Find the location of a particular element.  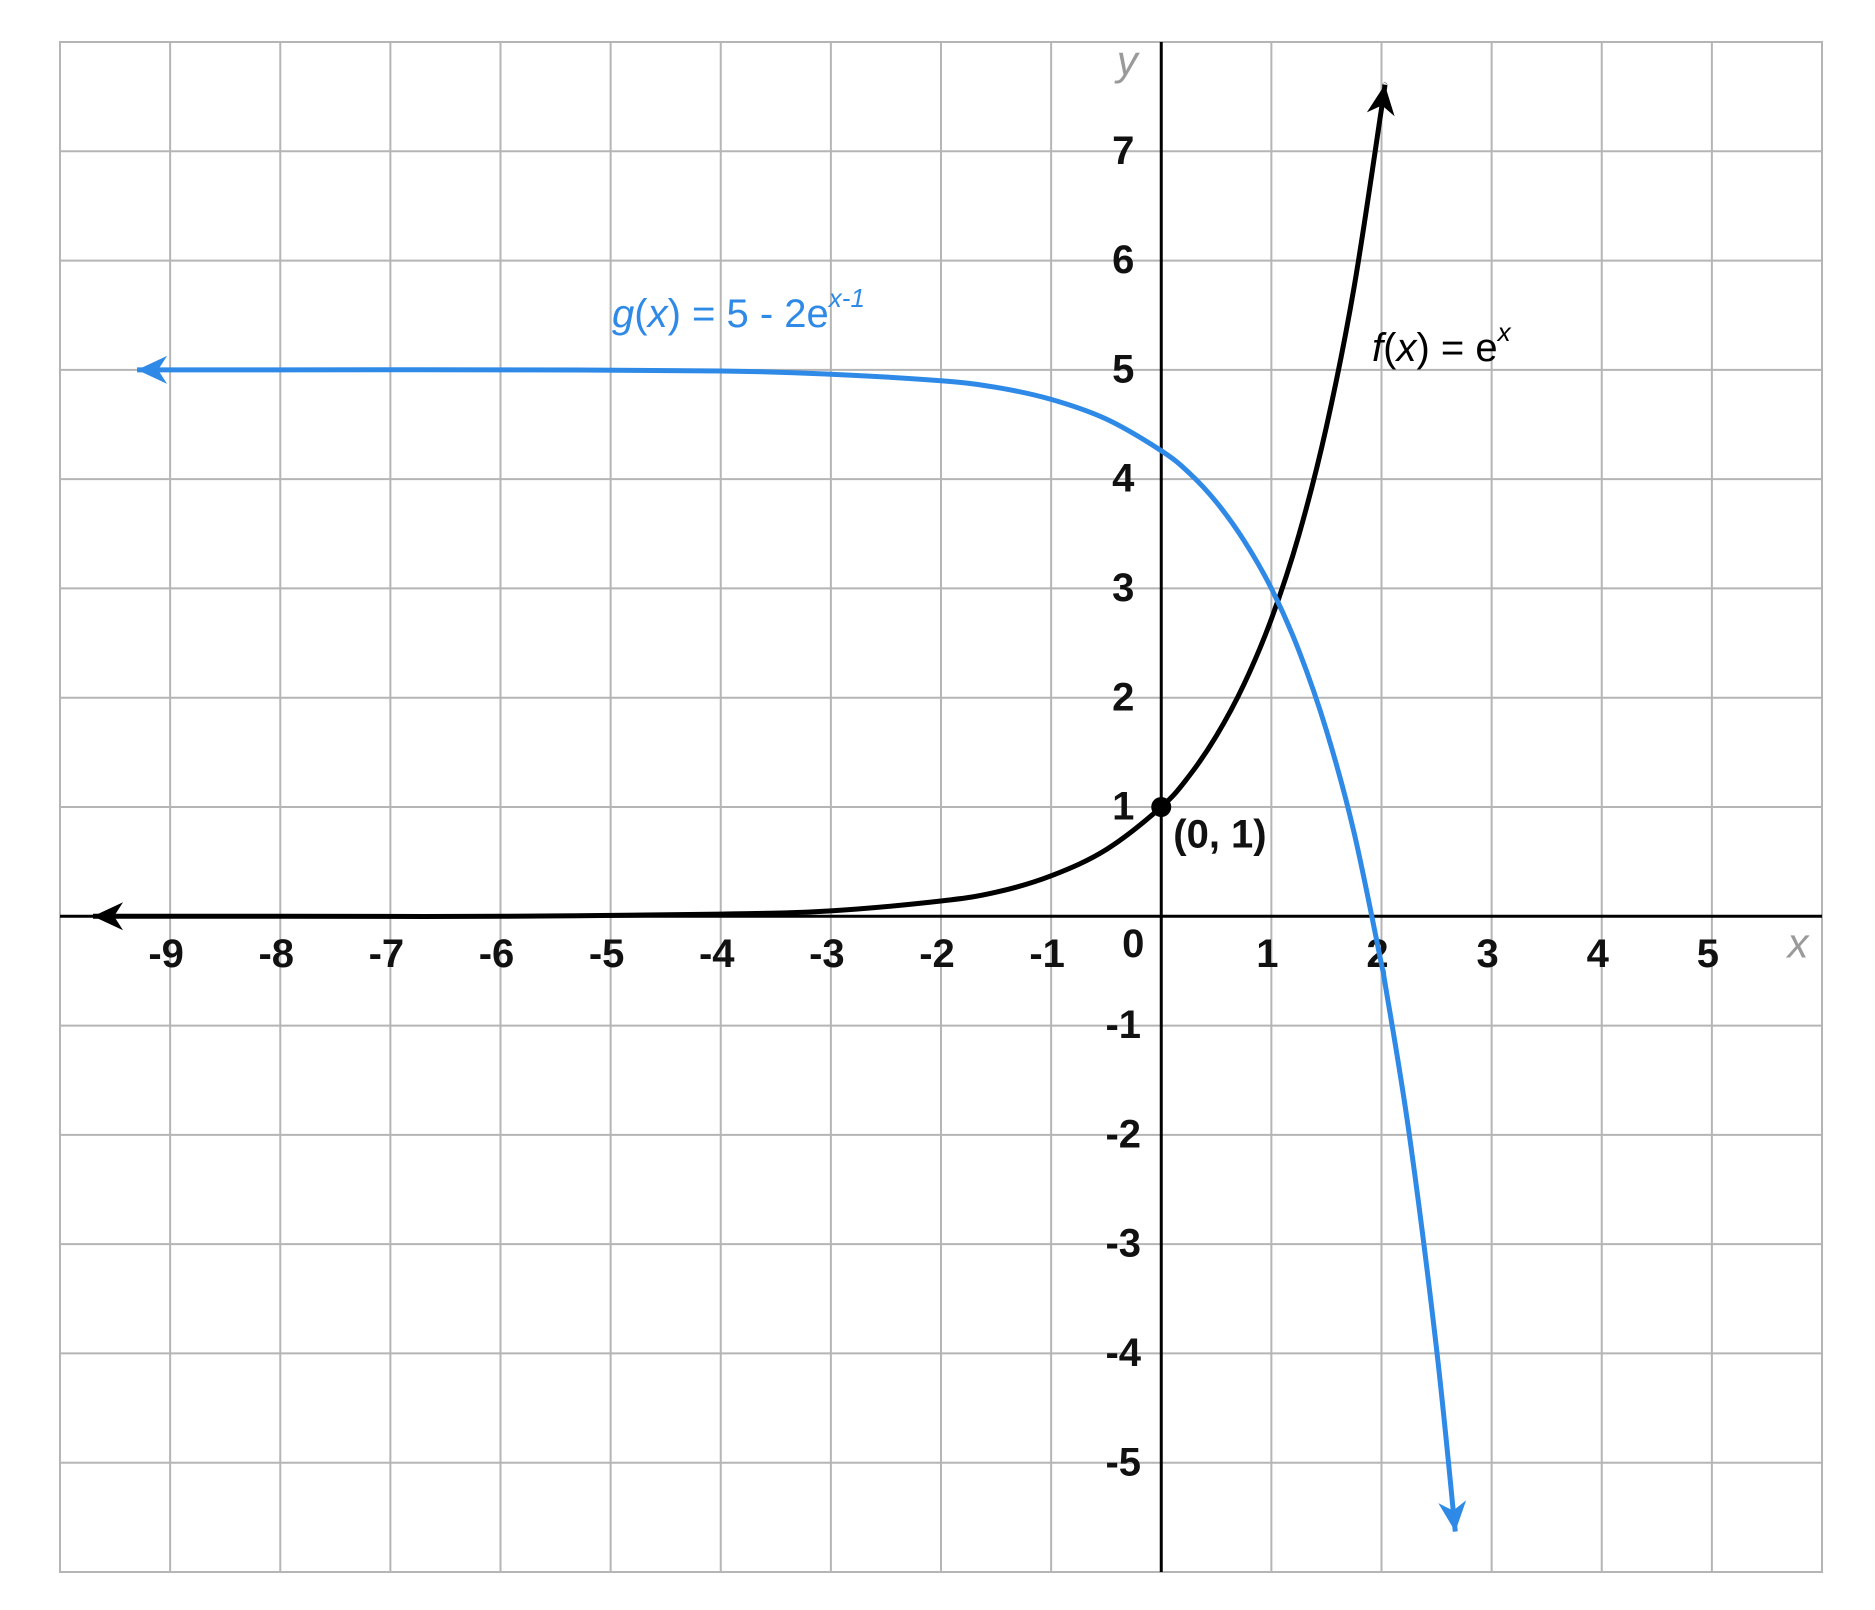

x-tick-label: -9 is located at coordinates (166, 954).